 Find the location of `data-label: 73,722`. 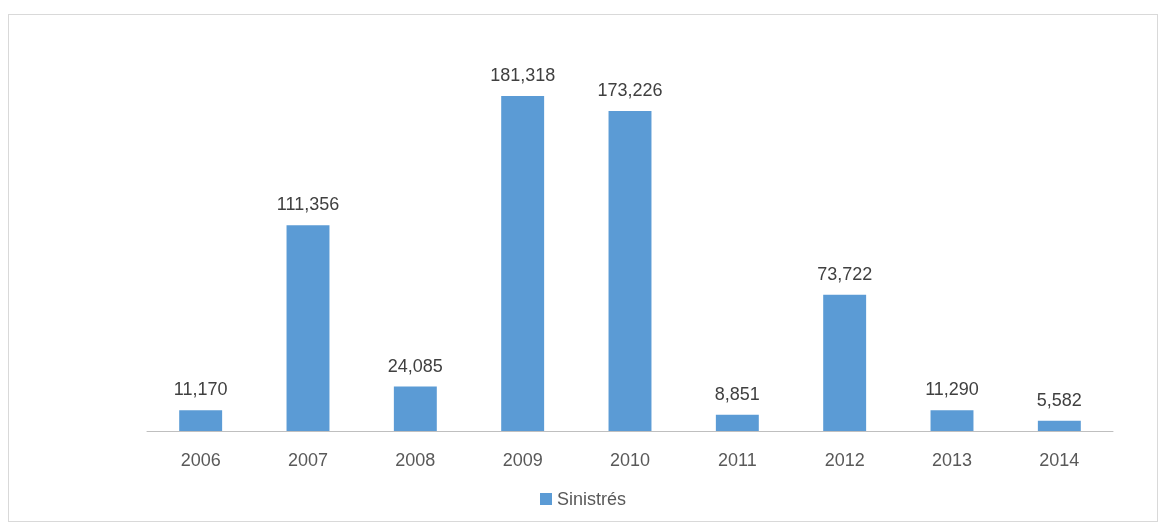

data-label: 73,722 is located at coordinates (845, 273).